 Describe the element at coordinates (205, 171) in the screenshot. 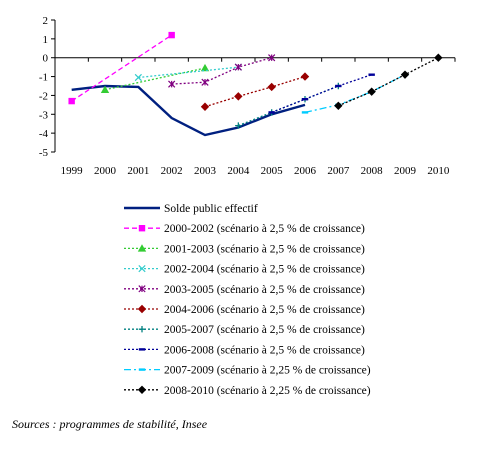

I see `x-tick-label: 2003` at that location.